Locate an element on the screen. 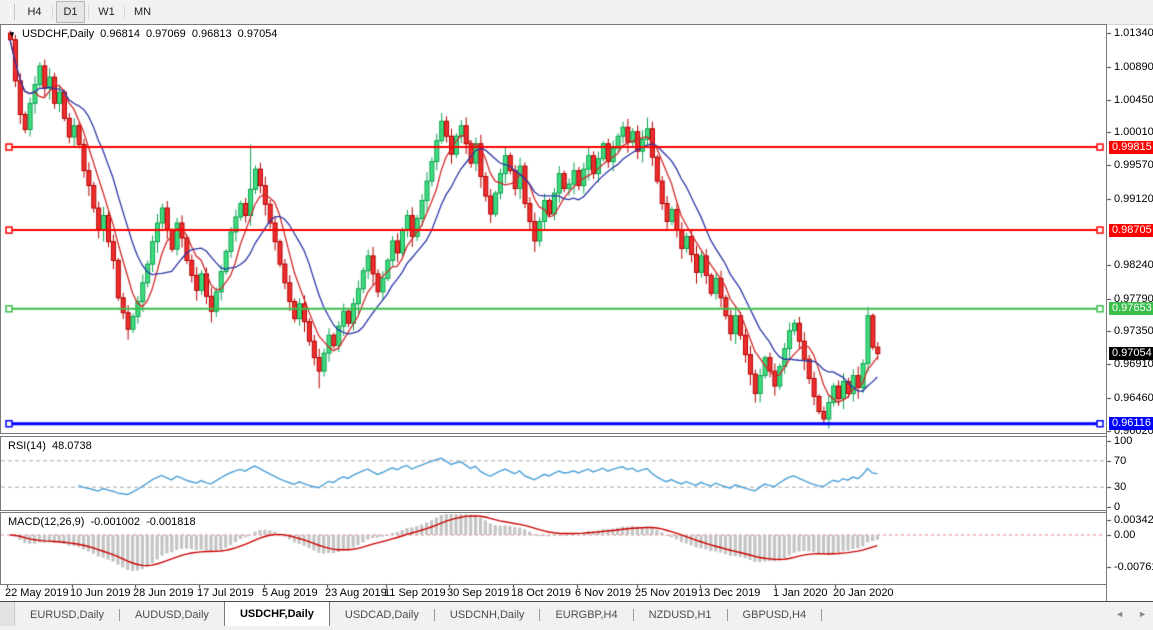 The height and width of the screenshot is (630, 1153). macd-axis-label: 0.00 is located at coordinates (1125, 535).